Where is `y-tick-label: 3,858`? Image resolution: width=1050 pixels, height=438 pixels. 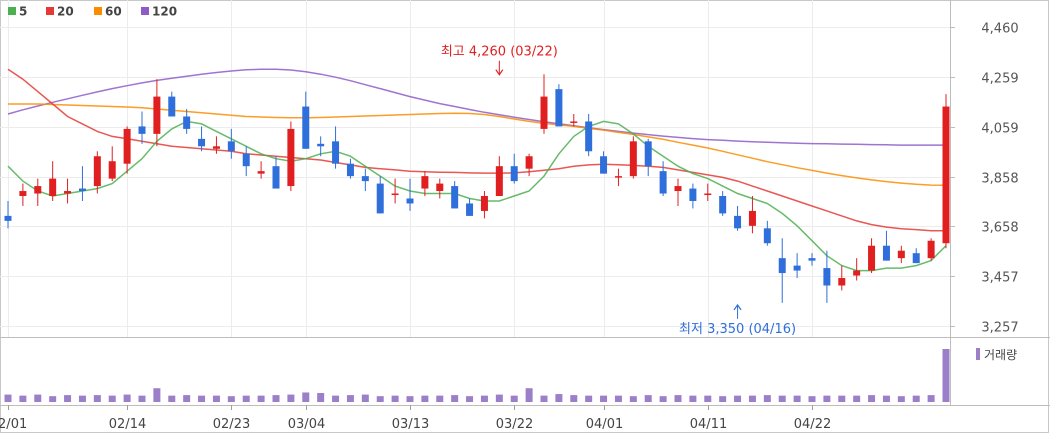 y-tick-label: 3,858 is located at coordinates (999, 179).